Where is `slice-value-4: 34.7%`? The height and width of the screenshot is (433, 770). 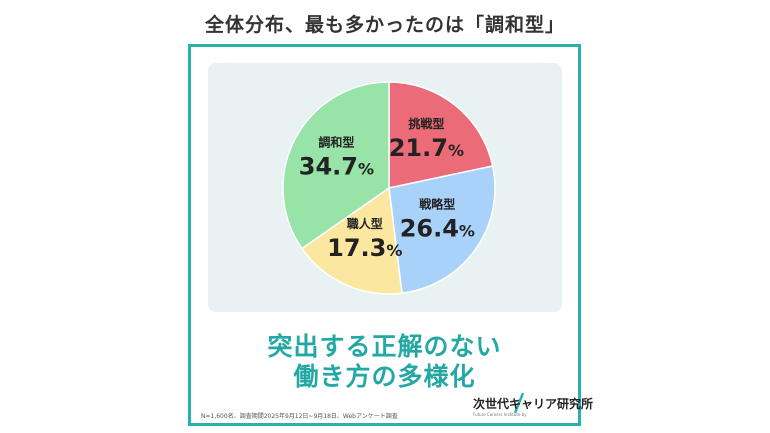
slice-value-4: 34.7% is located at coordinates (336, 166).